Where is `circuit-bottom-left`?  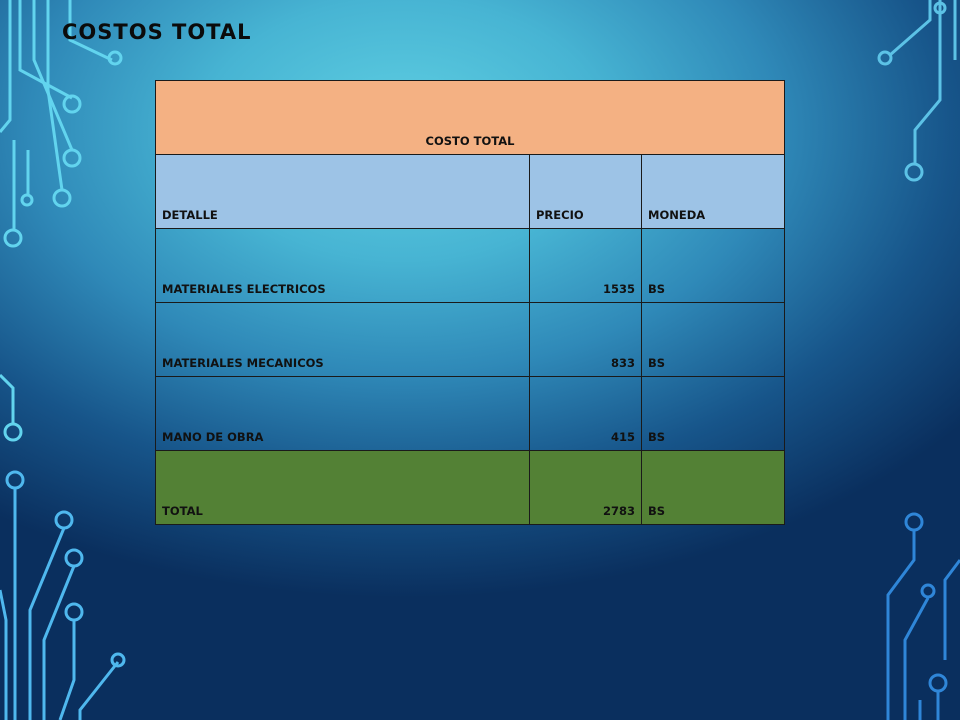
circuit-bottom-left is located at coordinates (63, 595).